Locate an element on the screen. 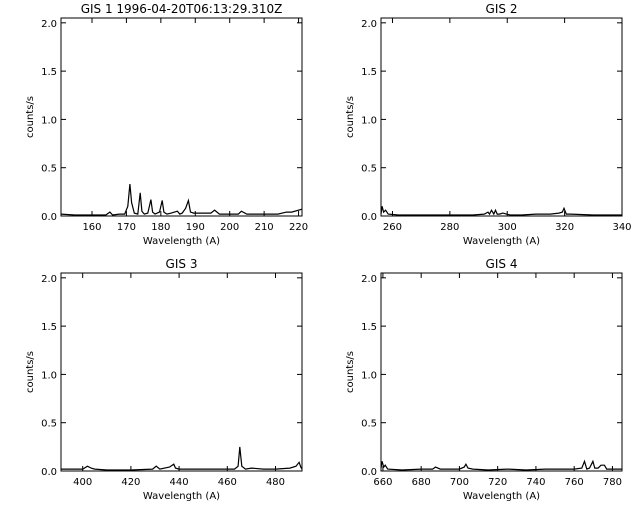  x-tick-label: 300 is located at coordinates (507, 227).